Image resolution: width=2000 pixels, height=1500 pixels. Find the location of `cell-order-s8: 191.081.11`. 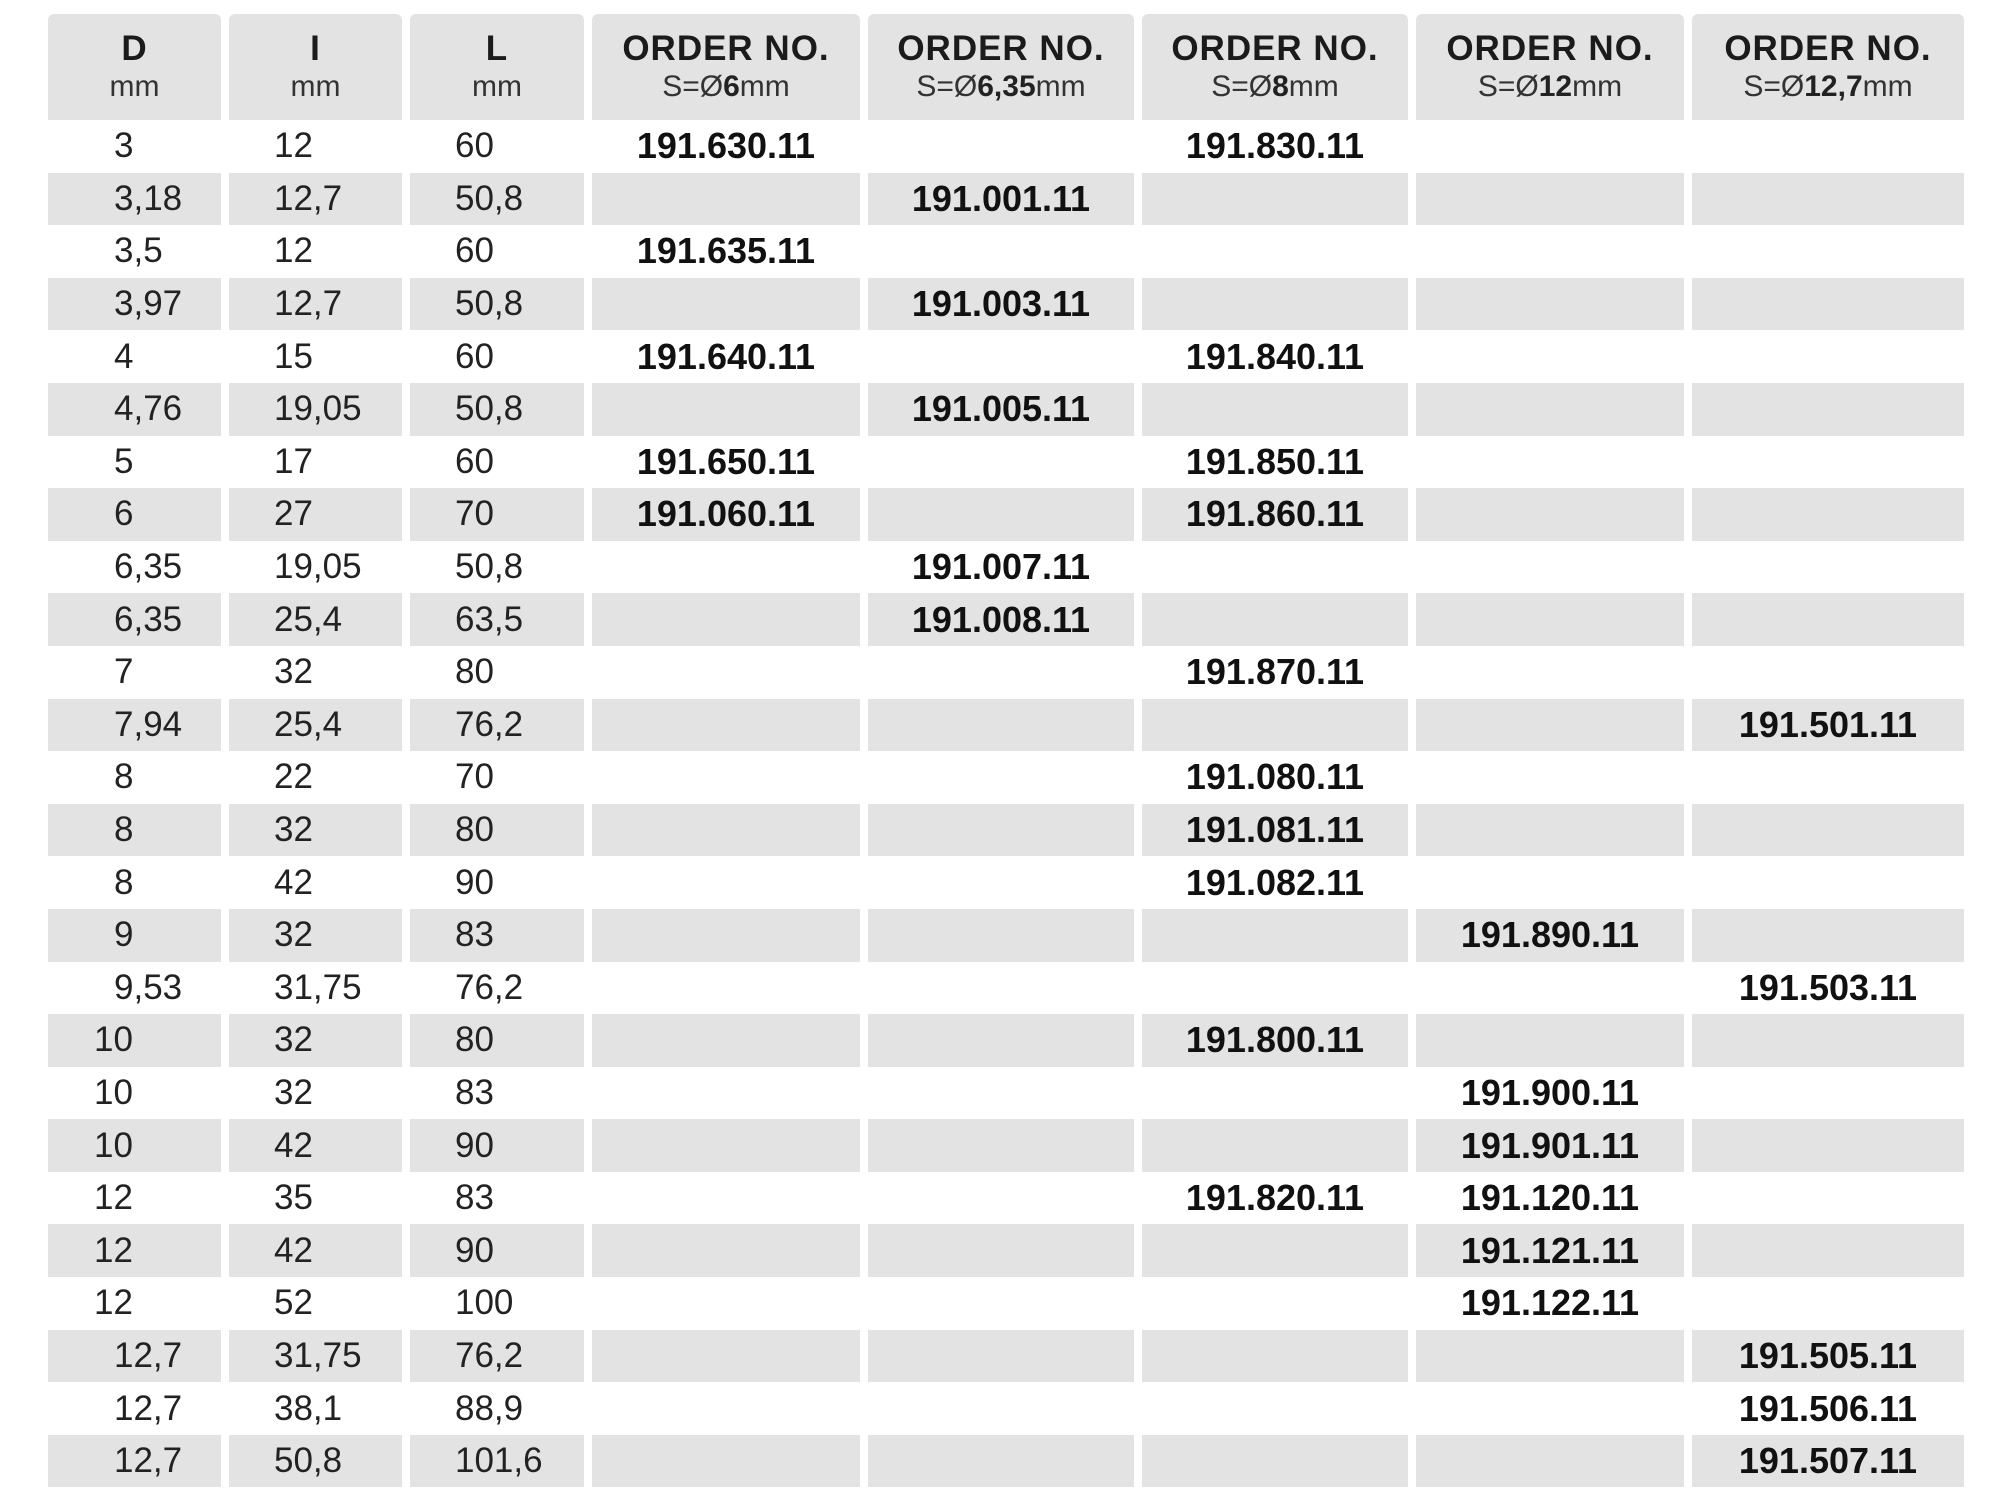

cell-order-s8: 191.081.11 is located at coordinates (1275, 830).